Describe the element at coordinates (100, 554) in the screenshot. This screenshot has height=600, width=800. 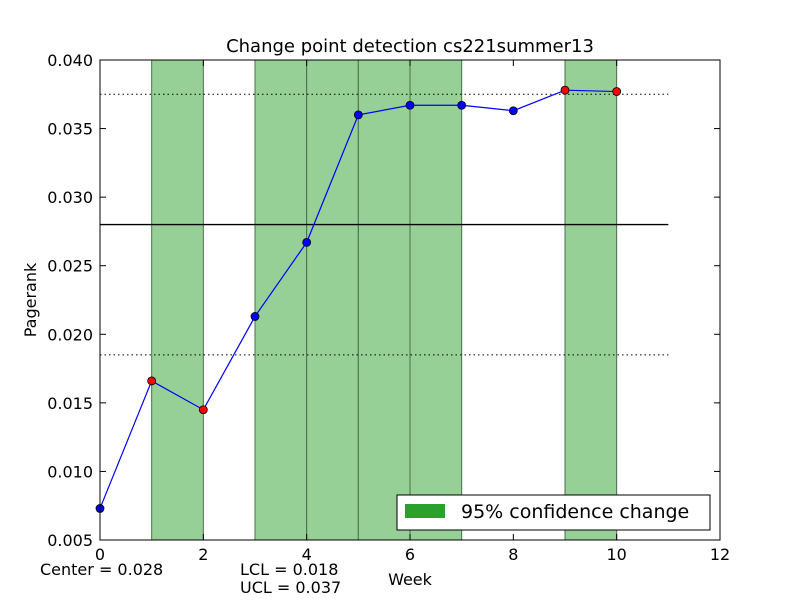
I see `x-tick-label: 0` at that location.